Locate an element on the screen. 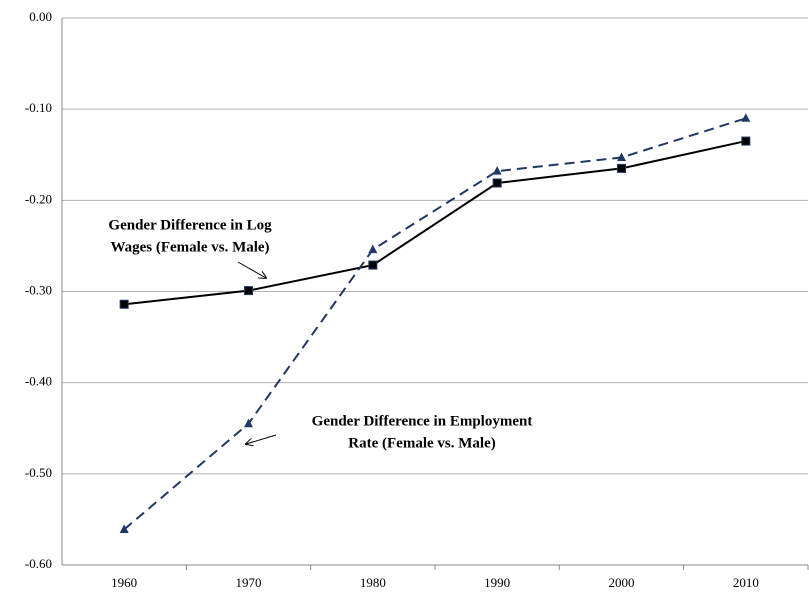  y-tick-label: -0.50 is located at coordinates (38, 472).